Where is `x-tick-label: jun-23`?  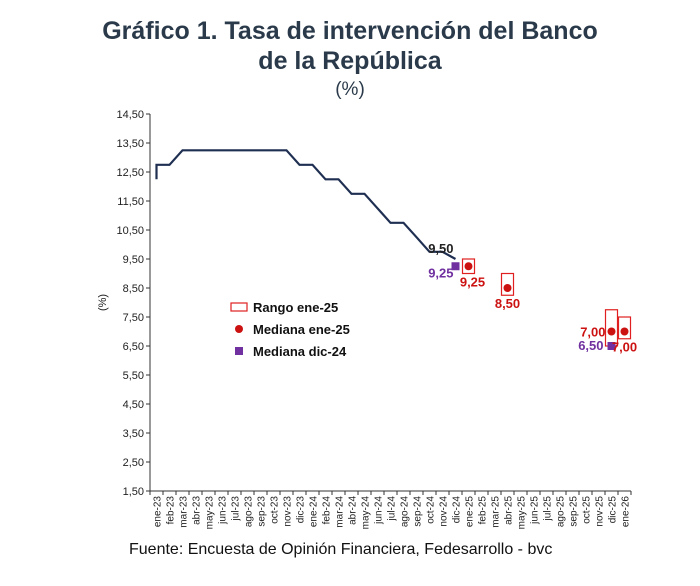
x-tick-label: jun-23 is located at coordinates (223, 510).